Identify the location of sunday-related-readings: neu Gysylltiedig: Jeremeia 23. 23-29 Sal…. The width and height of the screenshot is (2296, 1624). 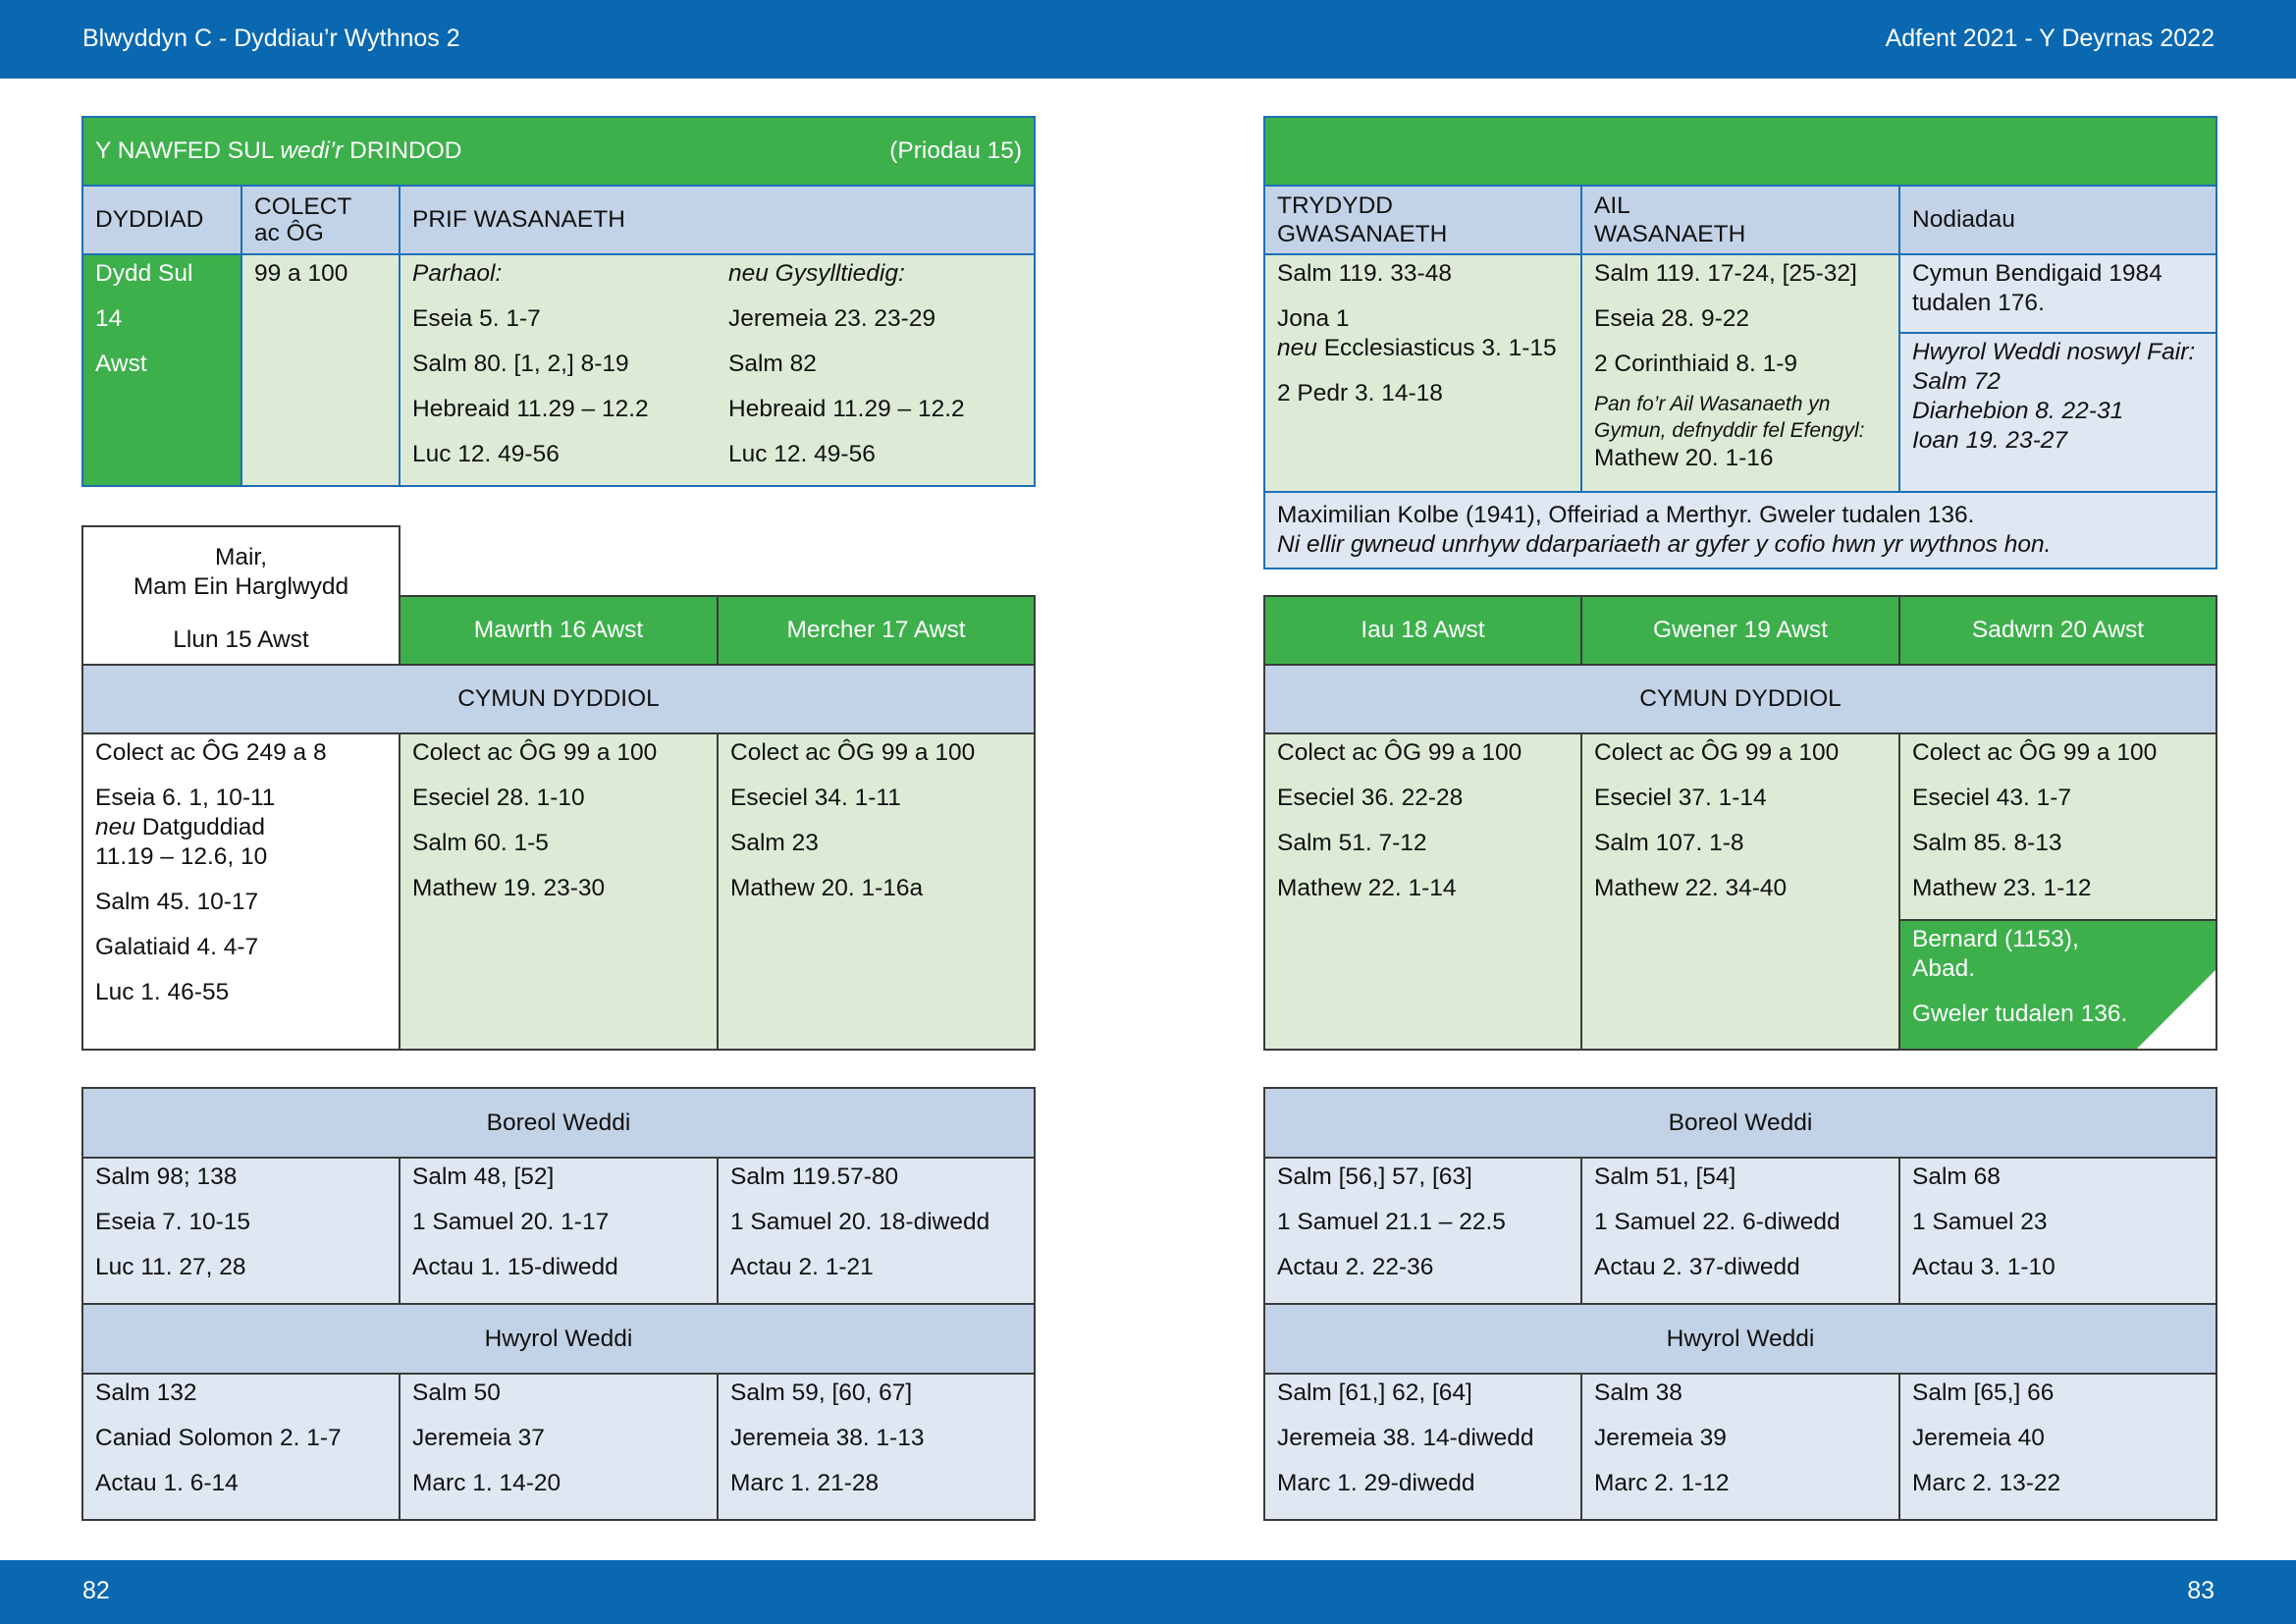
(877, 370).